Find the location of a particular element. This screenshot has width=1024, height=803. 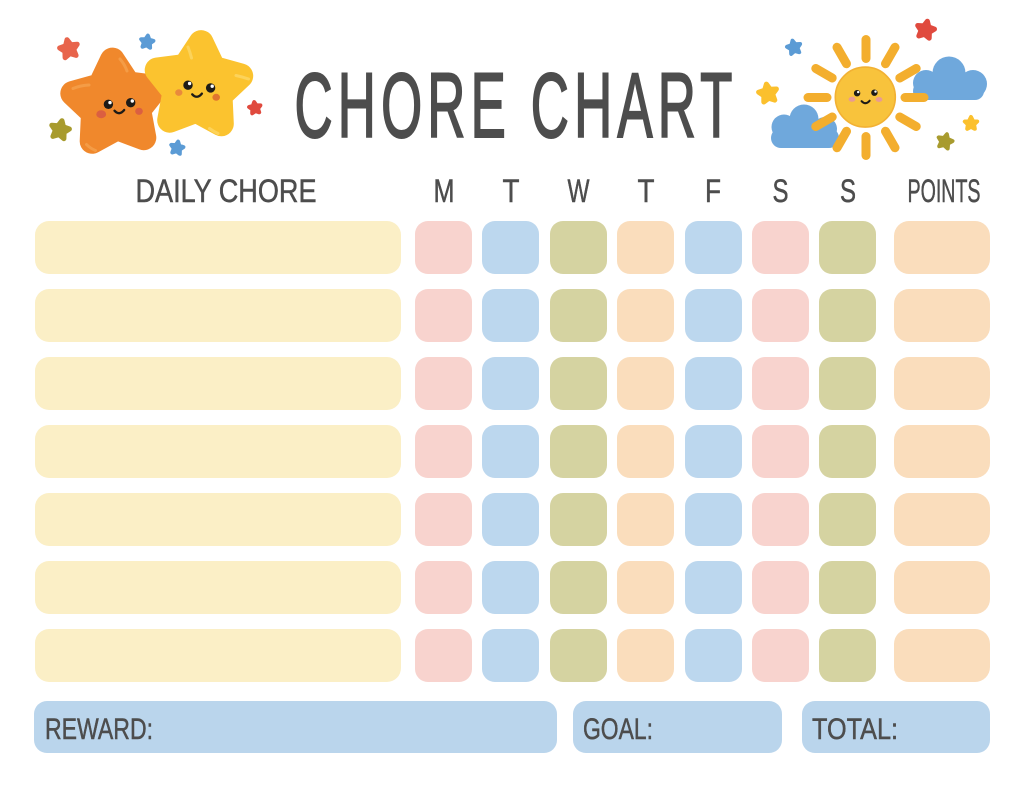

svg-text: GOAL: is located at coordinates (618, 729).